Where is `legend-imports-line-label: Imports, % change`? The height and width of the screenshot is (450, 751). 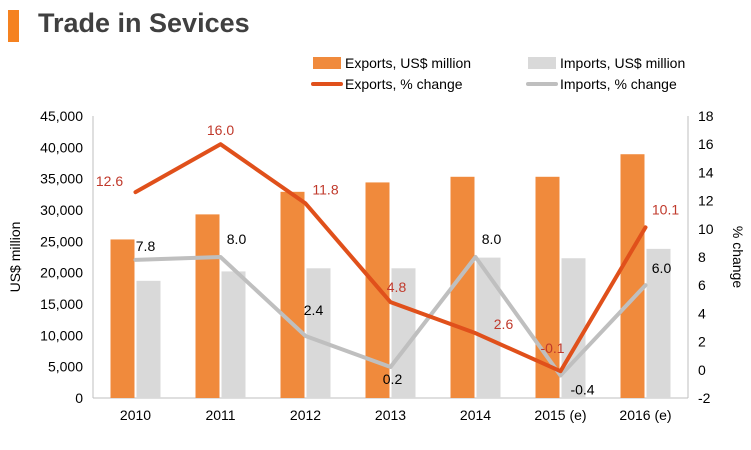
legend-imports-line-label: Imports, % change is located at coordinates (618, 84).